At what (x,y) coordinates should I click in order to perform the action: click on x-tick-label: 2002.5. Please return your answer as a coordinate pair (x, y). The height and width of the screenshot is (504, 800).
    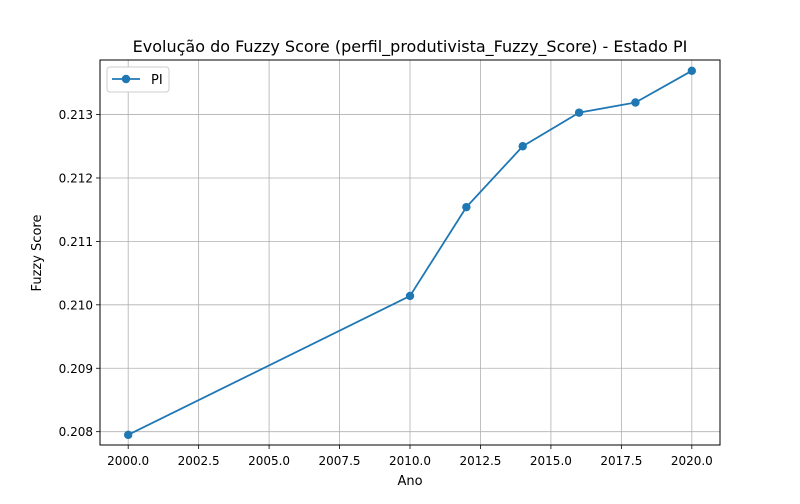
    Looking at the image, I should click on (199, 461).